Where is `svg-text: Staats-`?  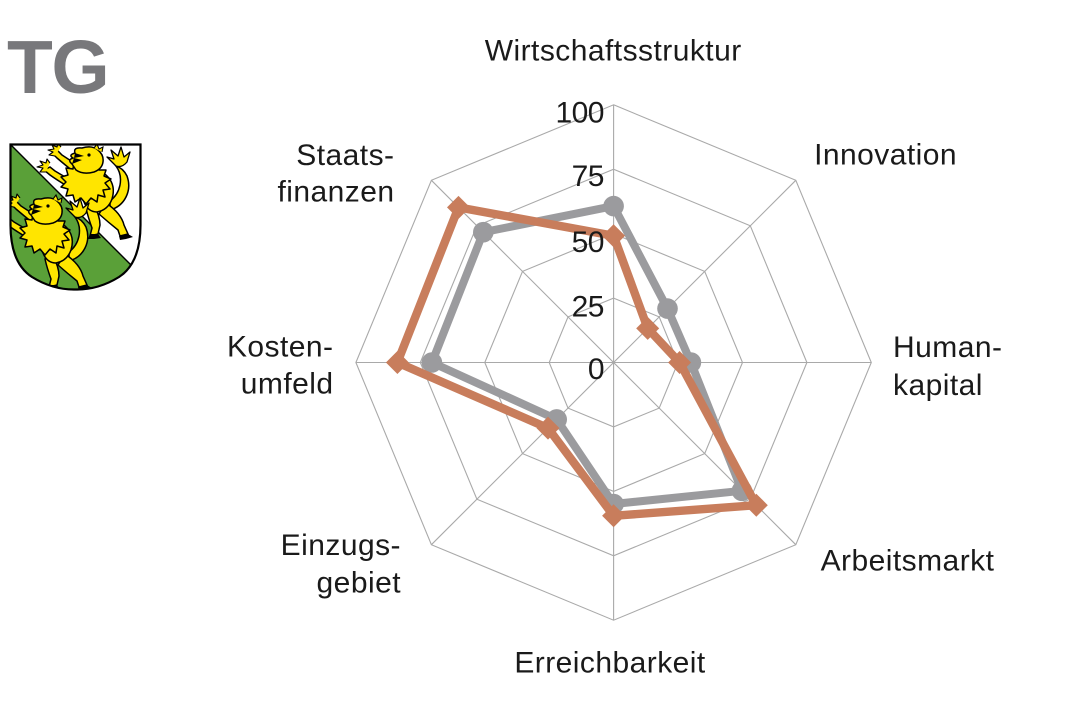
svg-text: Staats- is located at coordinates (345, 155).